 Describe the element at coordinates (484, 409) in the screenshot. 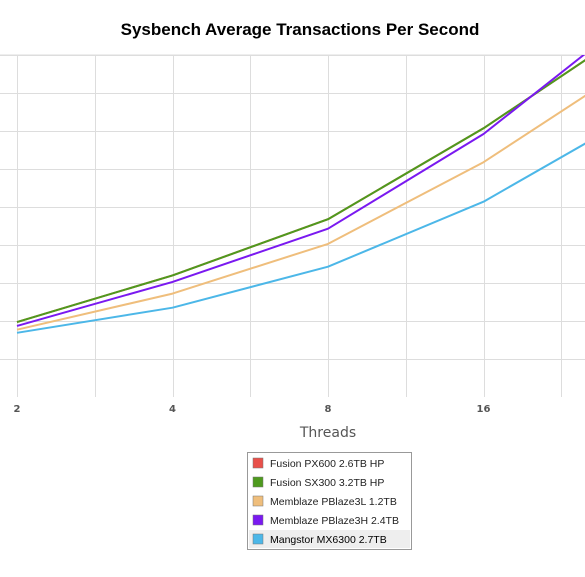

I see `x-tick-label: 16` at that location.